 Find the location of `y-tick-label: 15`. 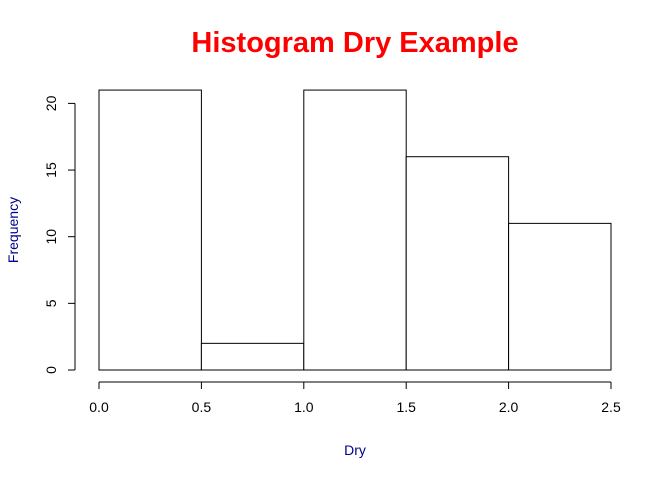

y-tick-label: 15 is located at coordinates (51, 170).